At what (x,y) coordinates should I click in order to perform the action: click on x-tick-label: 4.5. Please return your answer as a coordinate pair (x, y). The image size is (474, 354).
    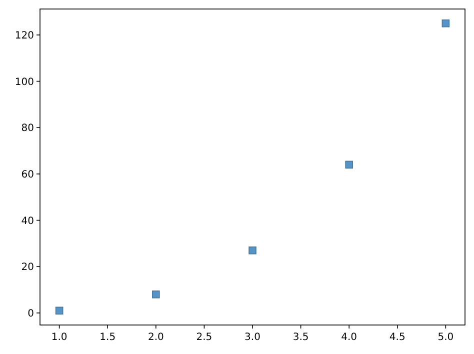
    Looking at the image, I should click on (397, 337).